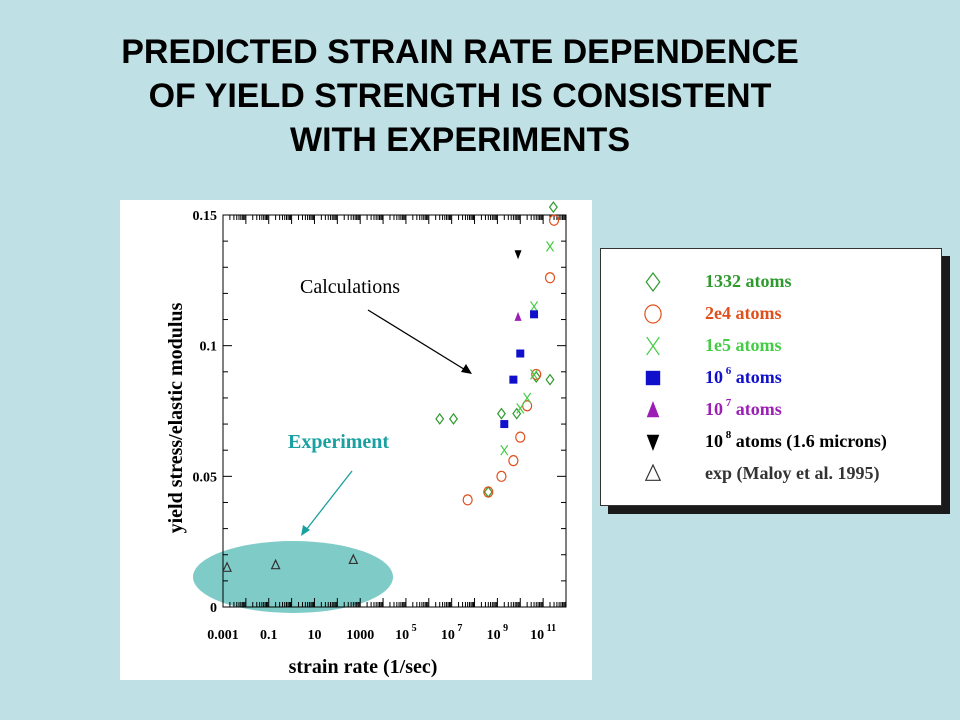  I want to click on legend-label: 1332 atoms, so click(748, 281).